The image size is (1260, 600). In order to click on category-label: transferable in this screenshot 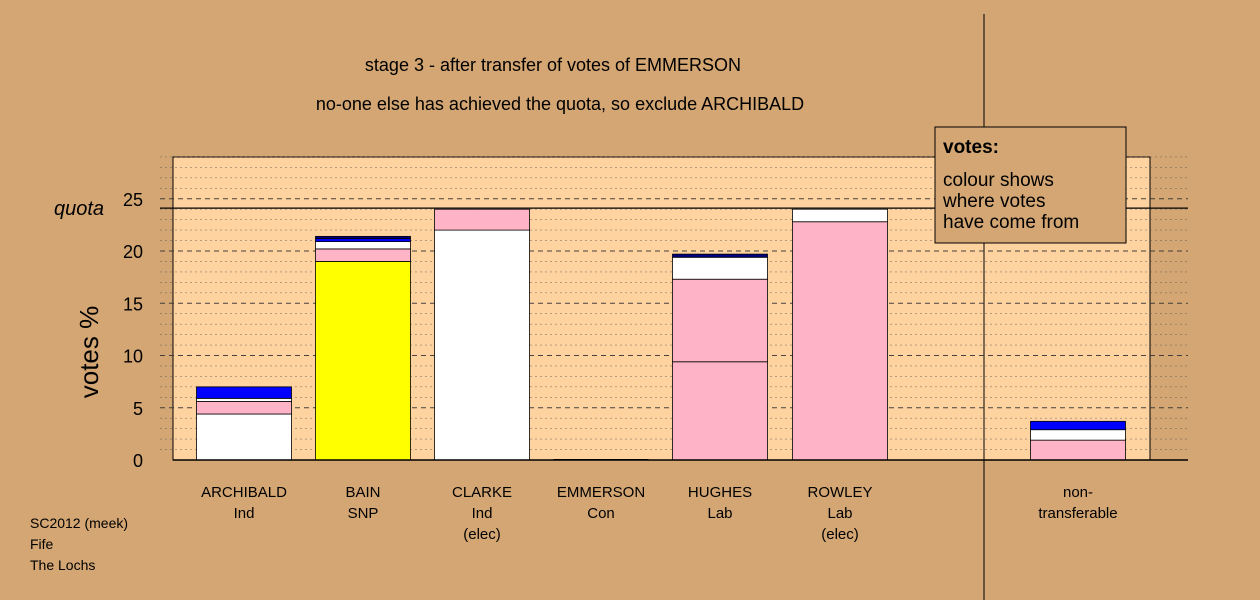, I will do `click(1077, 513)`.